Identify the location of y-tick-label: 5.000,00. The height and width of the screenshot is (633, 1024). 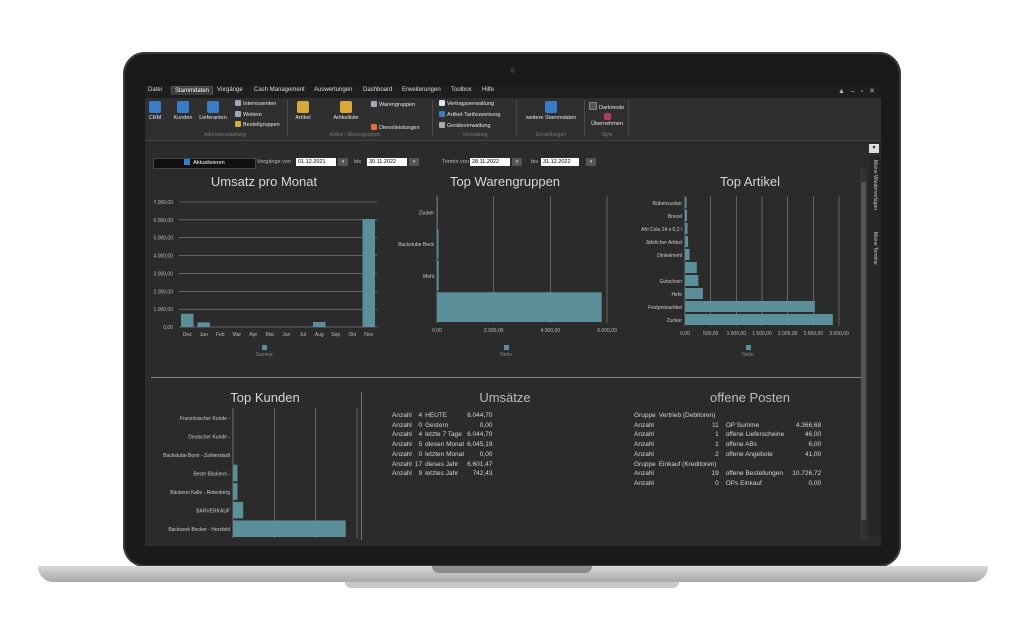
(164, 239).